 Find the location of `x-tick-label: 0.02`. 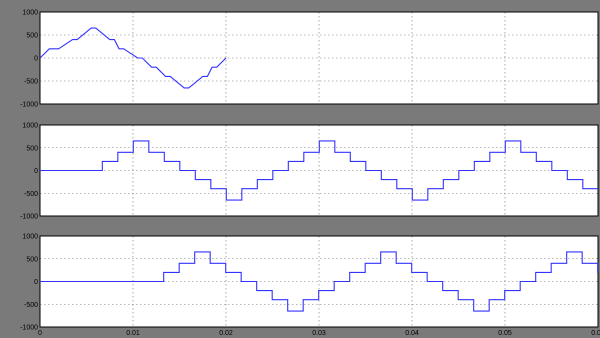

x-tick-label: 0.02 is located at coordinates (226, 333).